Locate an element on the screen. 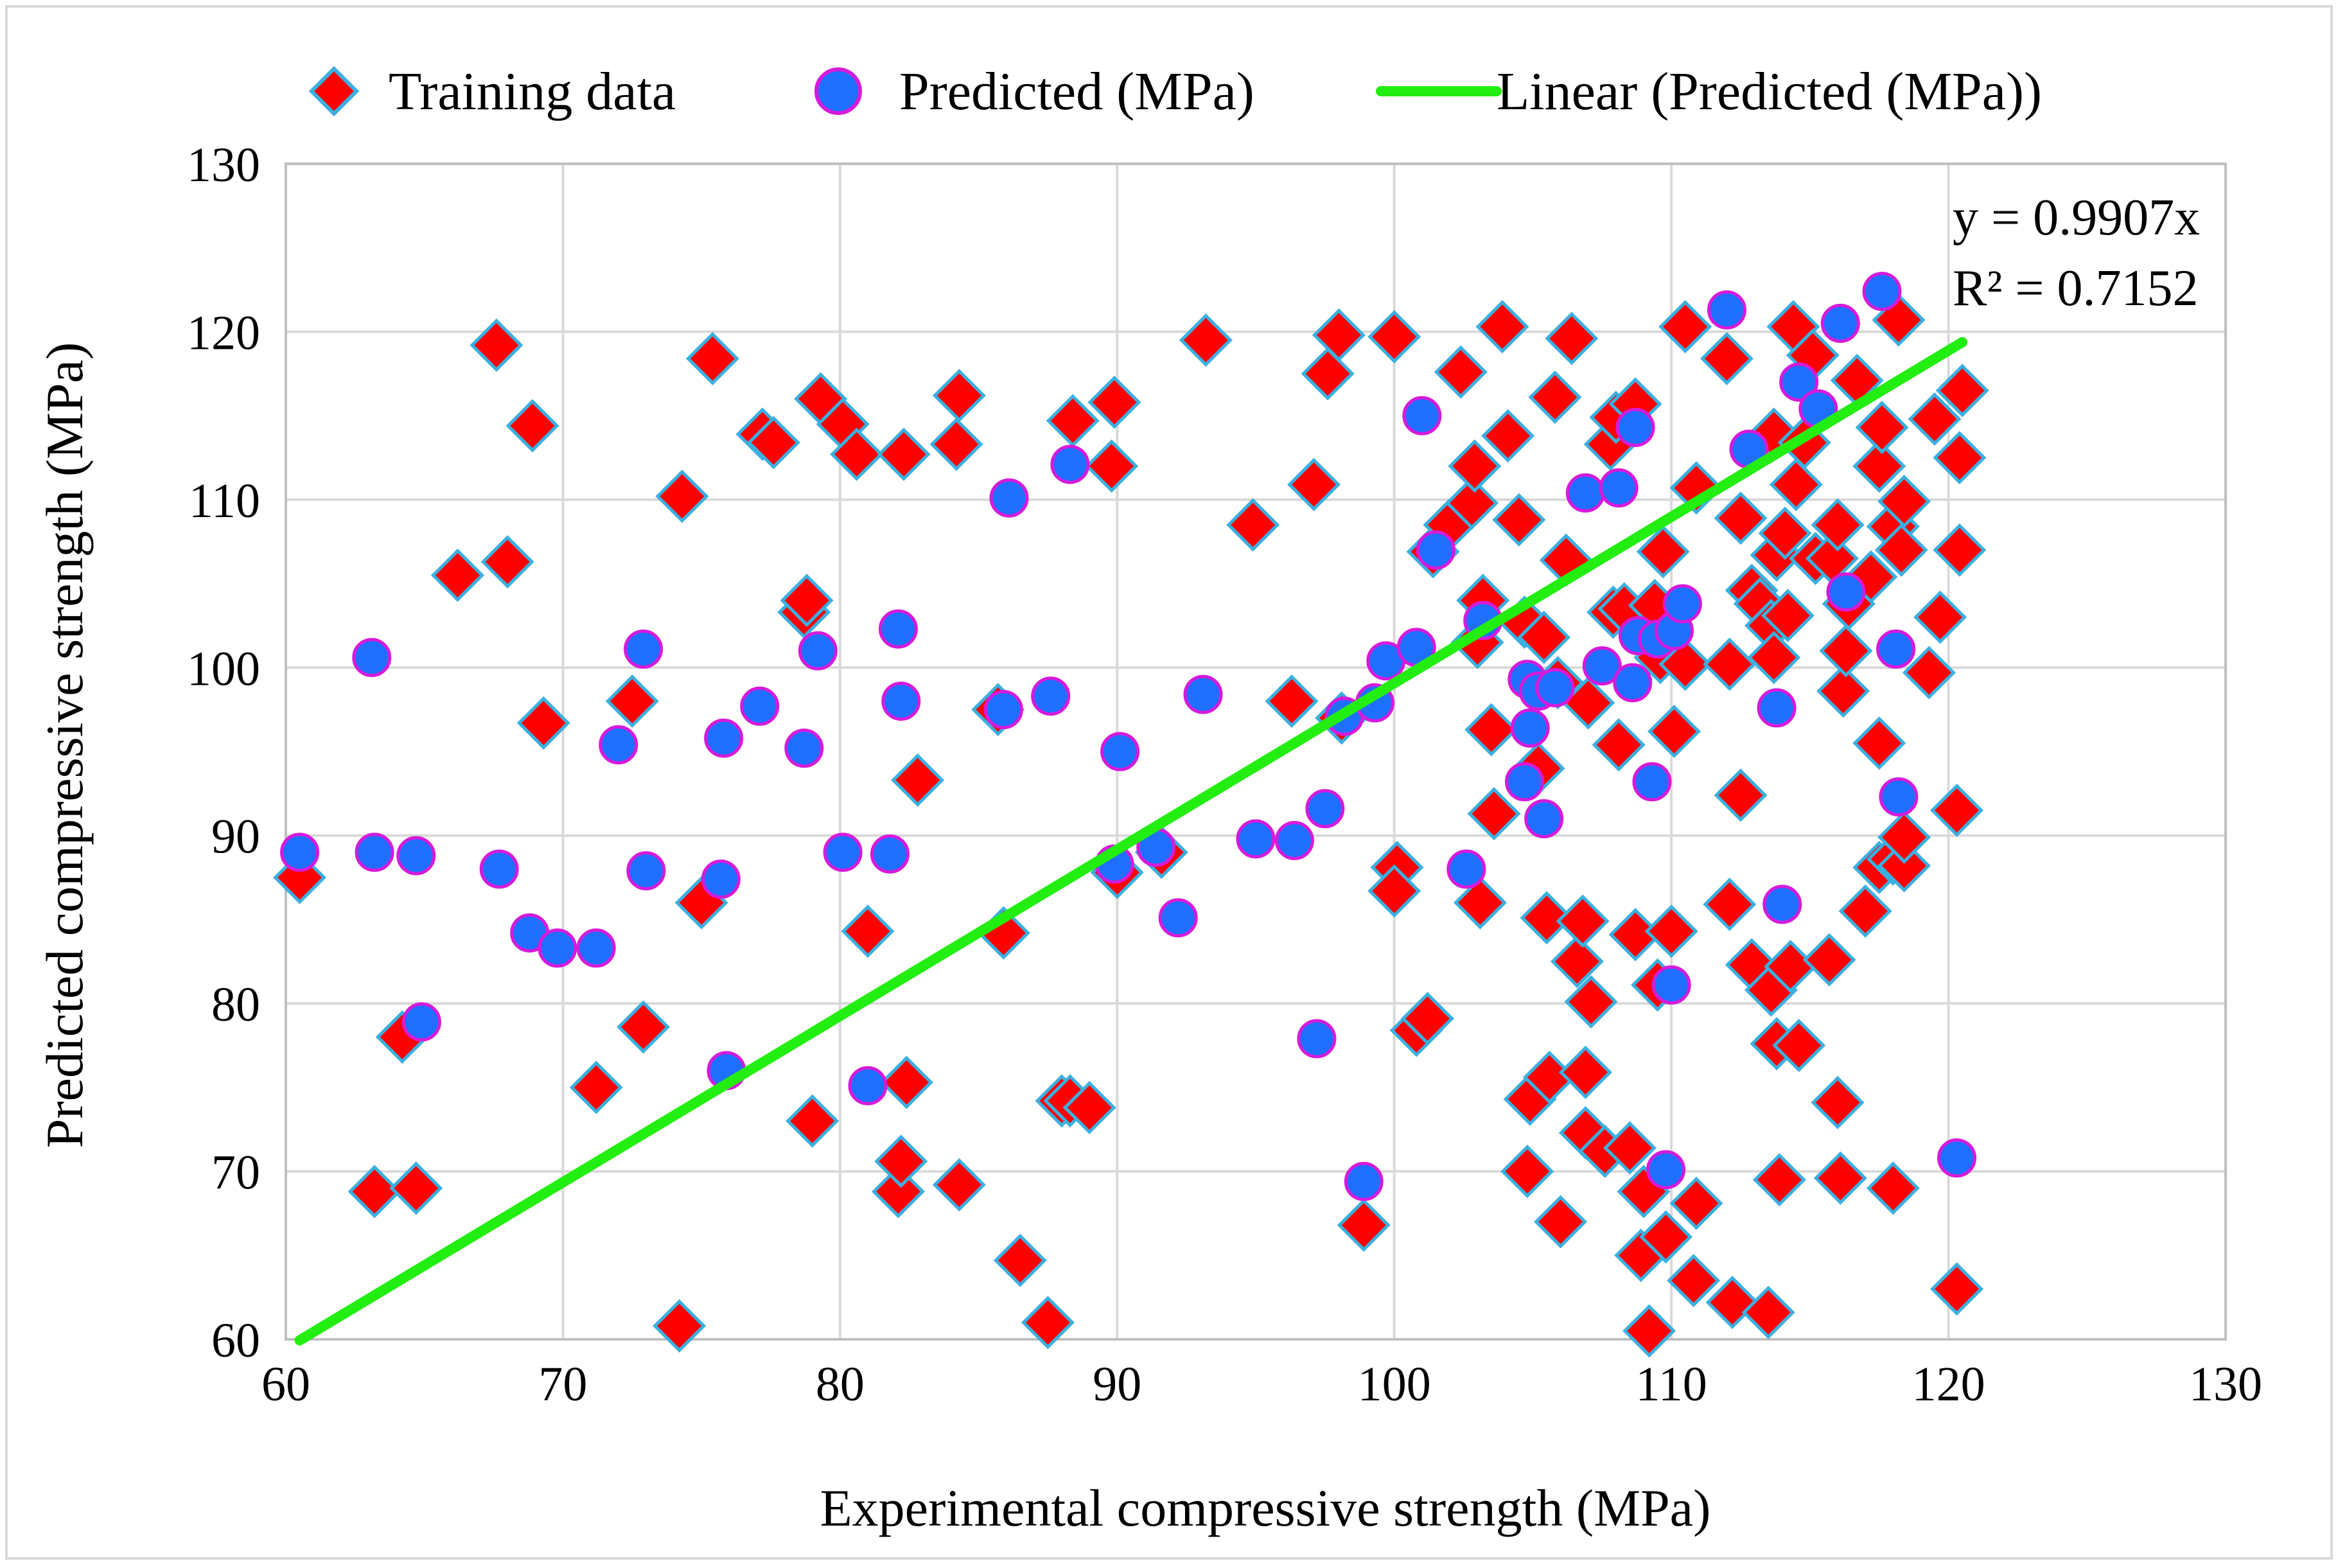 The height and width of the screenshot is (1568, 2338). x-tick-label: 110 is located at coordinates (1672, 1384).